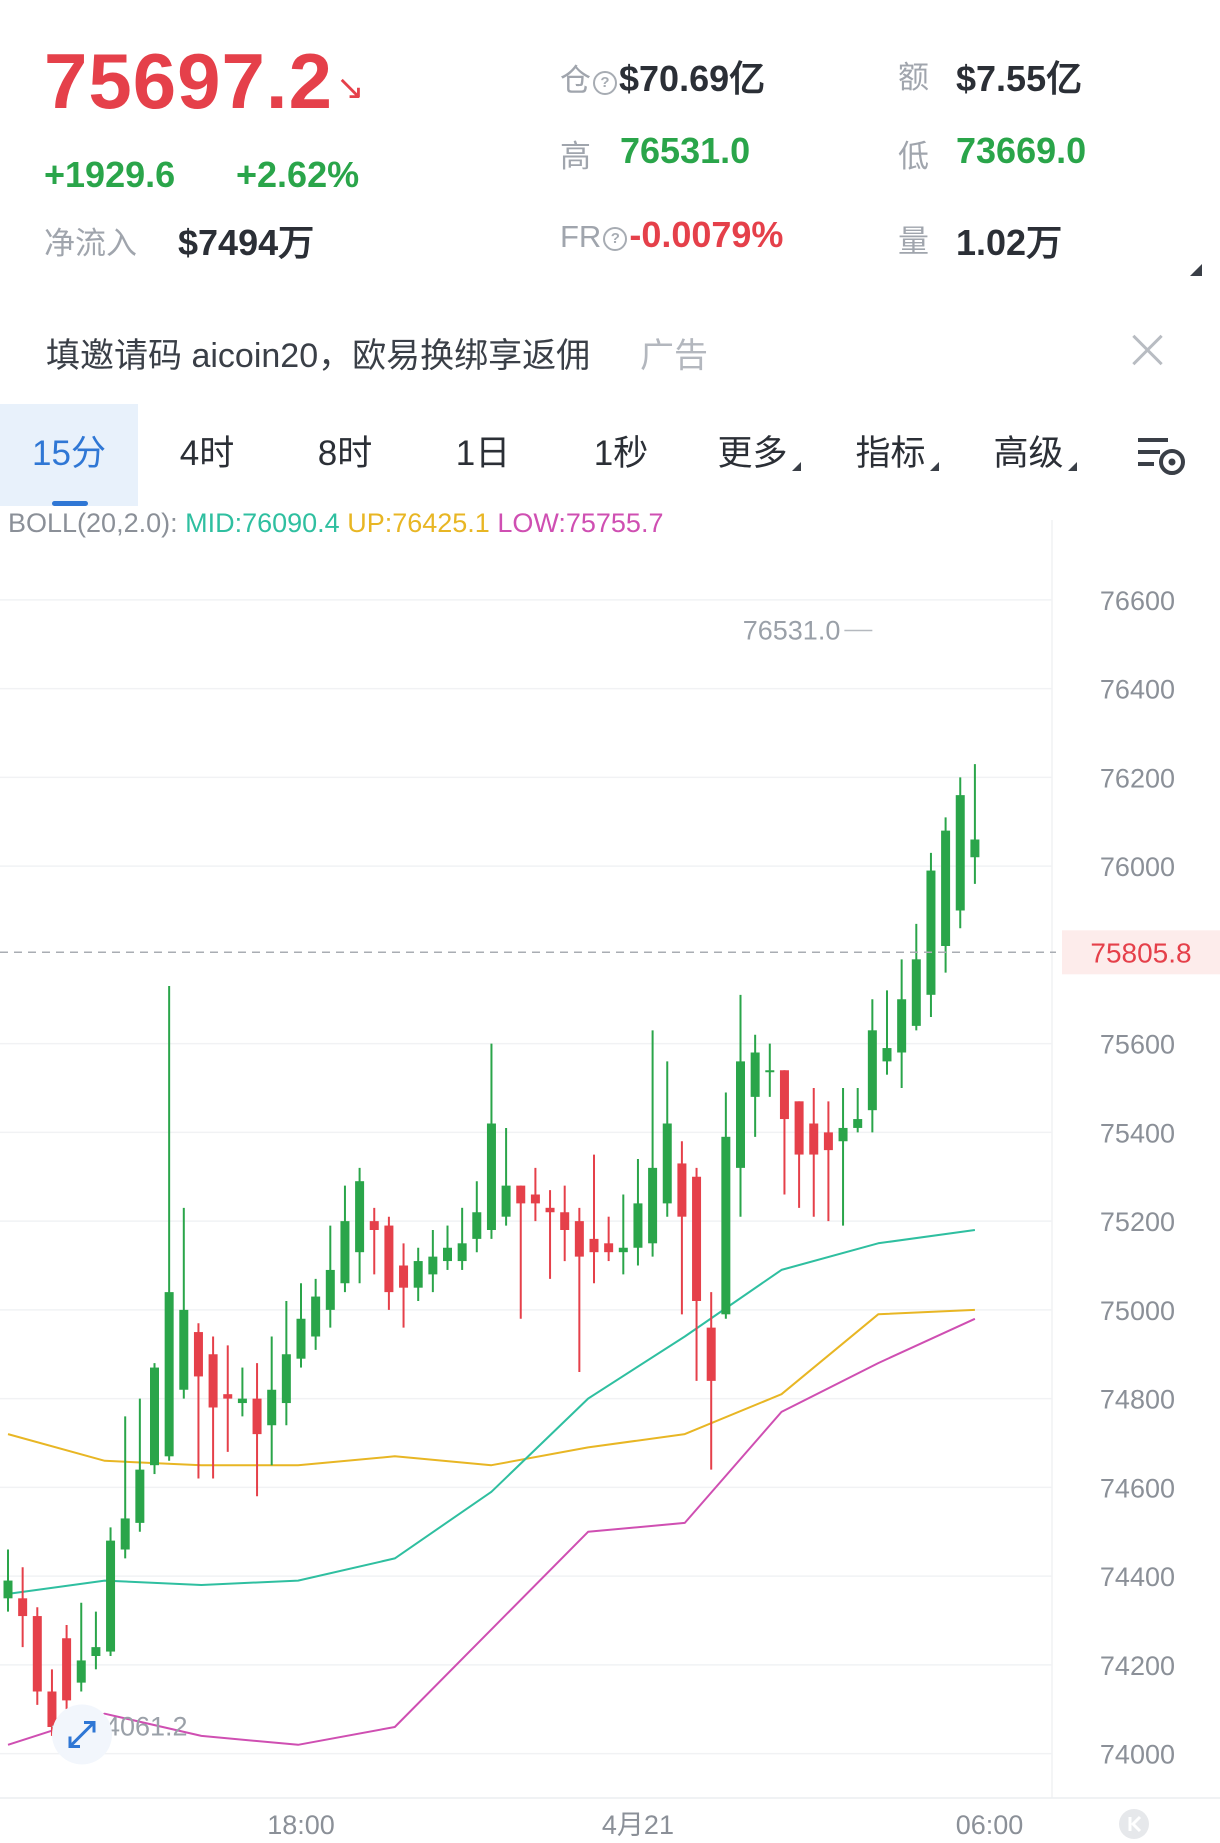 This screenshot has height=1843, width=1220. I want to click on volume-value: 1.02万, so click(1009, 242).